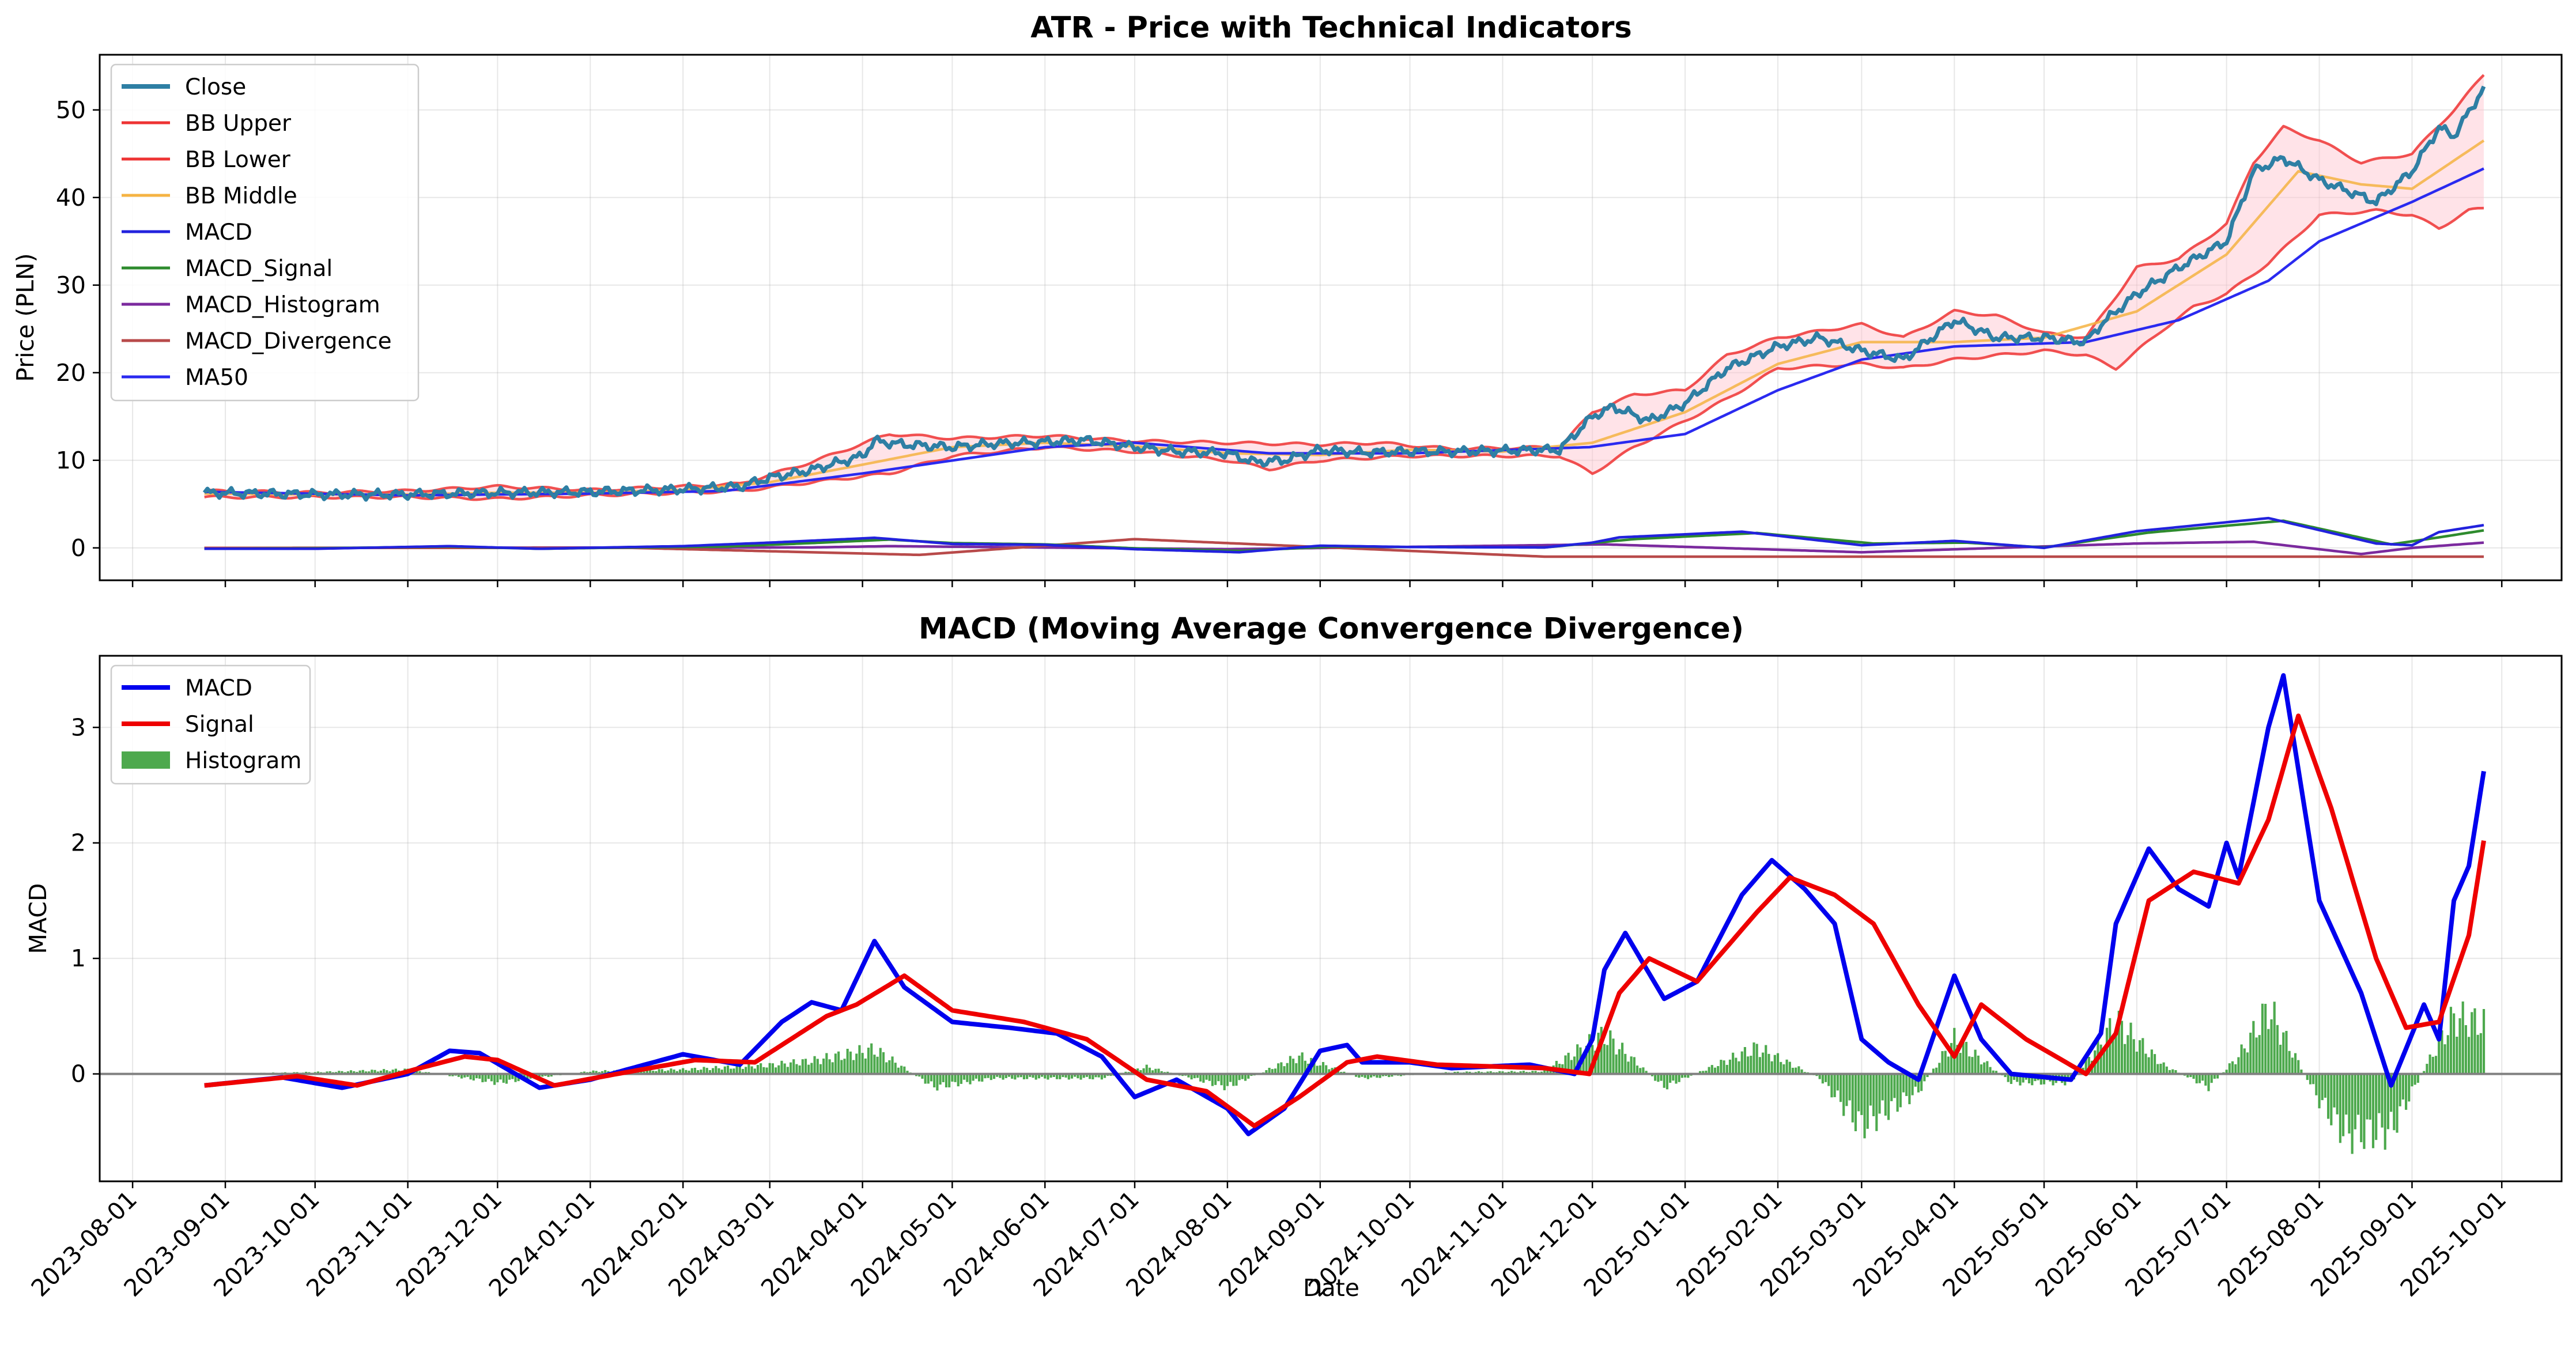 Image resolution: width=2576 pixels, height=1364 pixels. What do you see at coordinates (219, 725) in the screenshot?
I see `legend-label: Signal` at bounding box center [219, 725].